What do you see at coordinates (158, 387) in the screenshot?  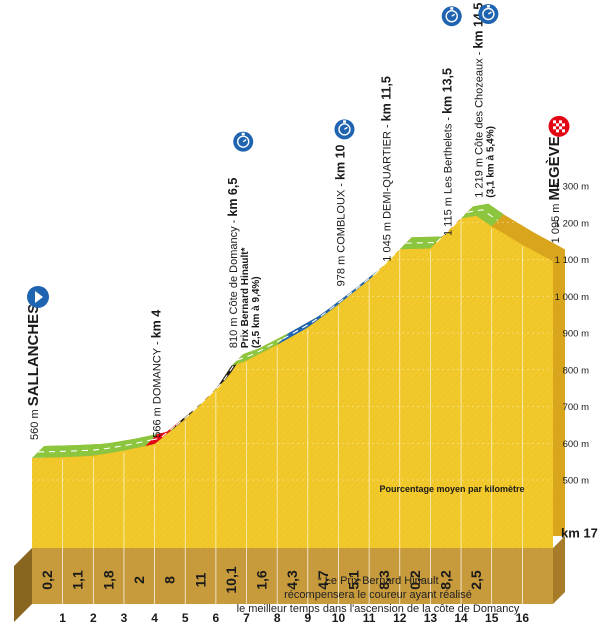 I see `waypoint-altitude-name: 566 m DOMANCY -` at bounding box center [158, 387].